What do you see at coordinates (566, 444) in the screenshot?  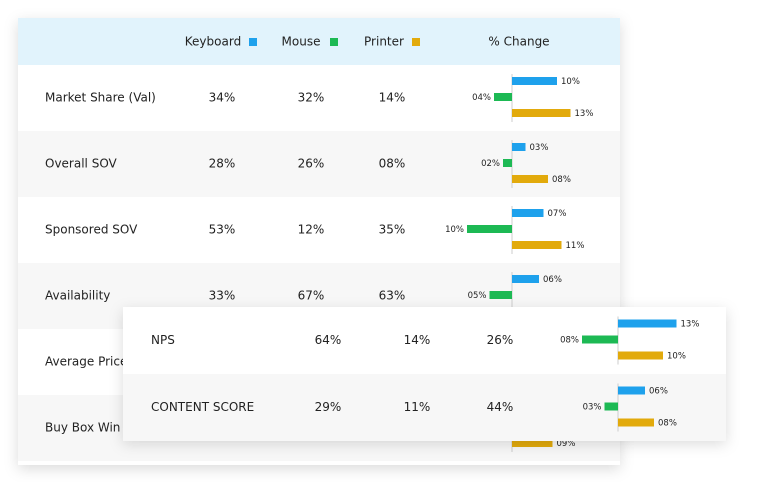 I see `change-label: 09%` at bounding box center [566, 444].